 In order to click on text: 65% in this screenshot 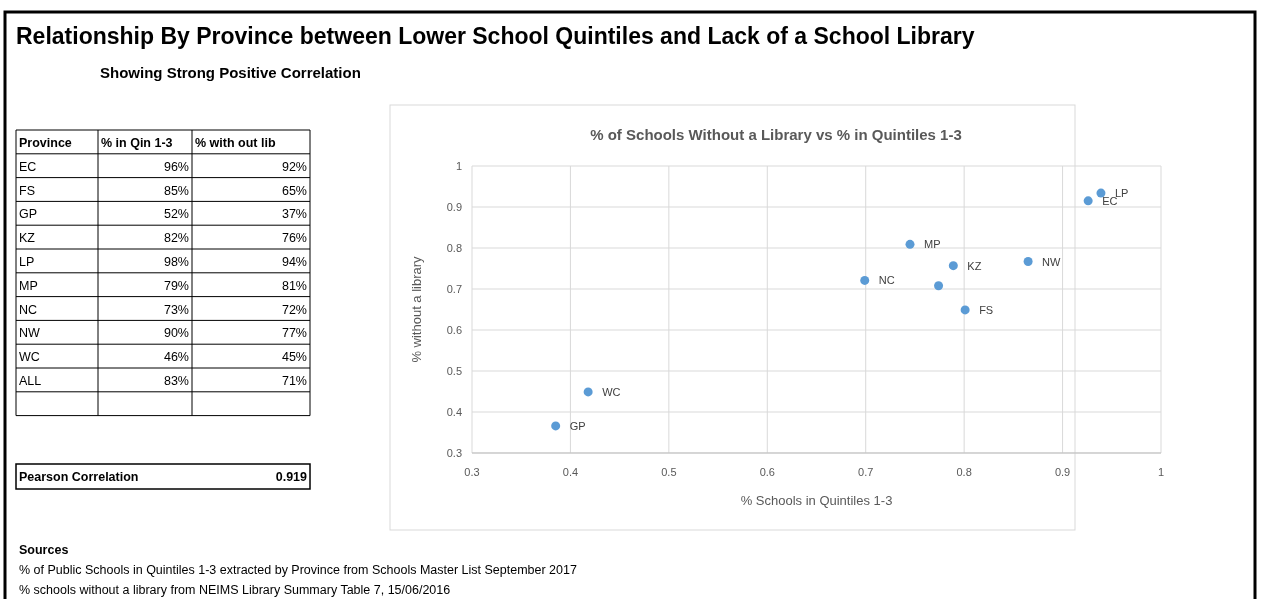, I will do `click(294, 190)`.